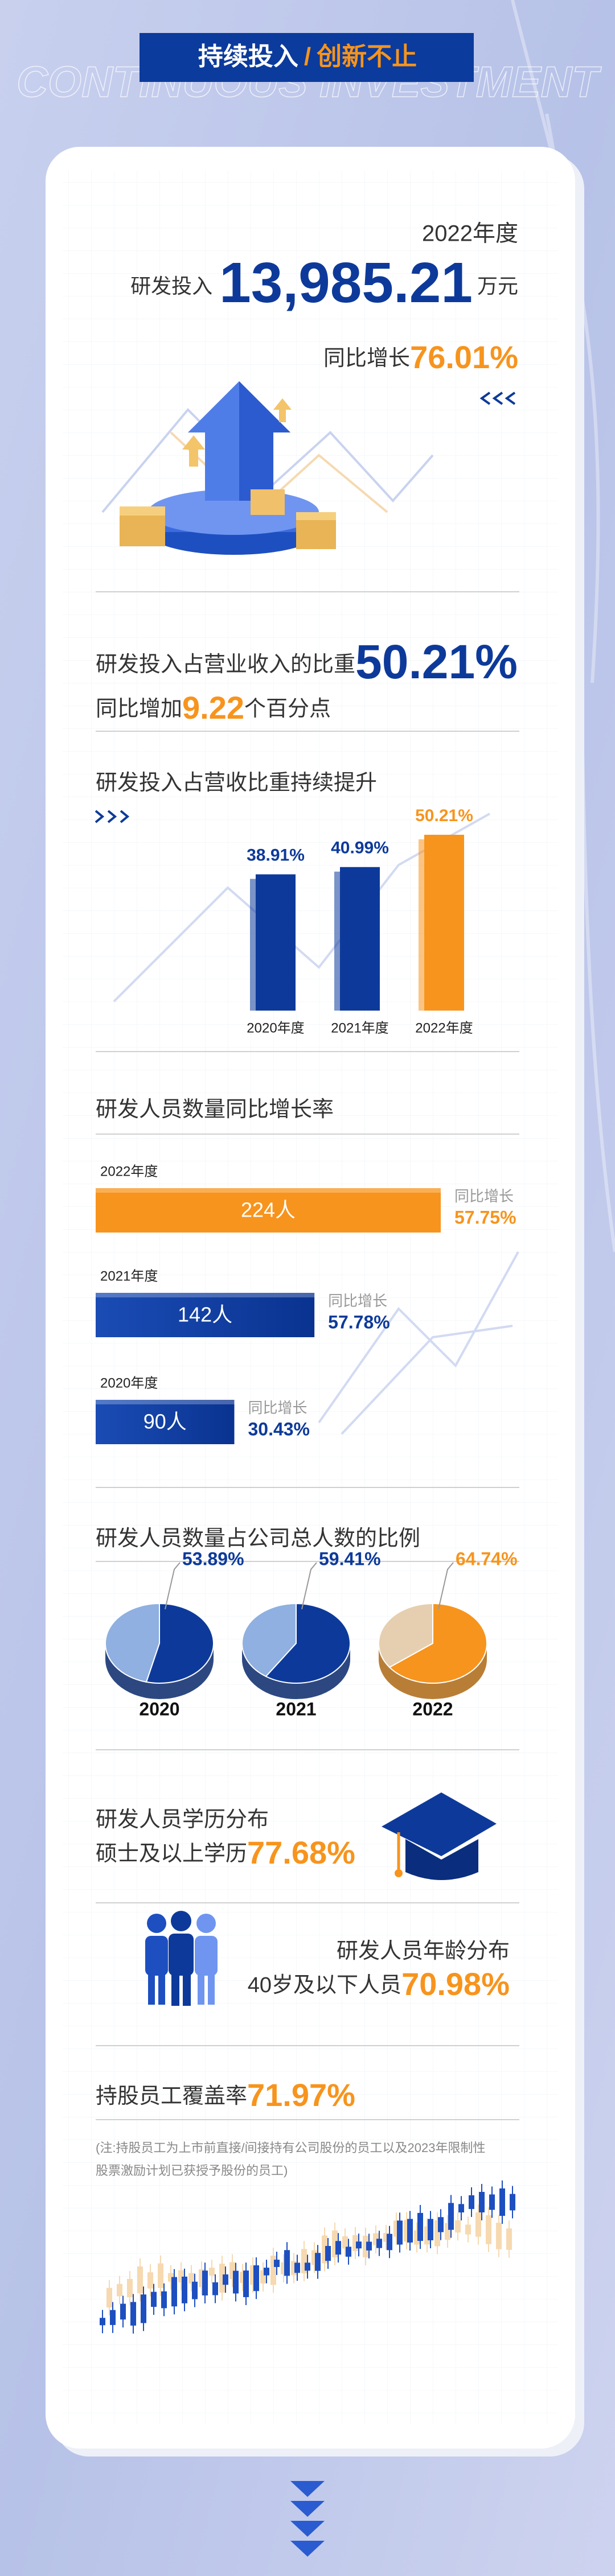 This screenshot has height=2576, width=615. What do you see at coordinates (296, 1709) in the screenshot?
I see `category-label: 2021` at bounding box center [296, 1709].